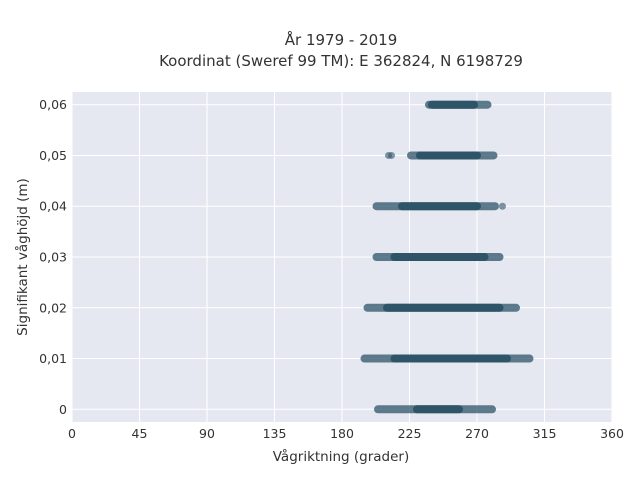  I want to click on y-tick-label: 0,05, so click(53, 155).